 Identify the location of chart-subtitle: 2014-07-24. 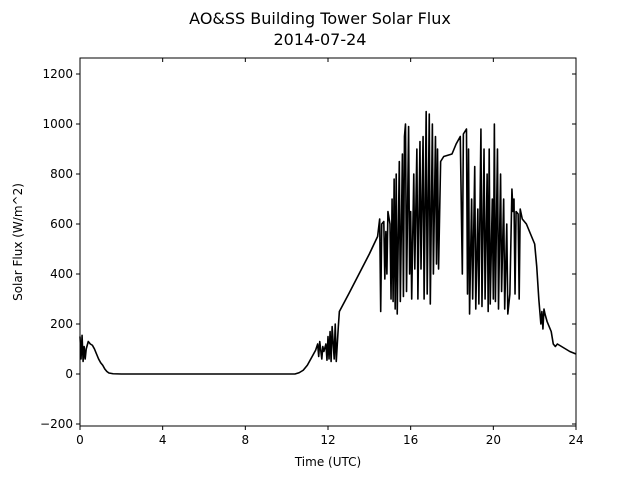
(320, 39).